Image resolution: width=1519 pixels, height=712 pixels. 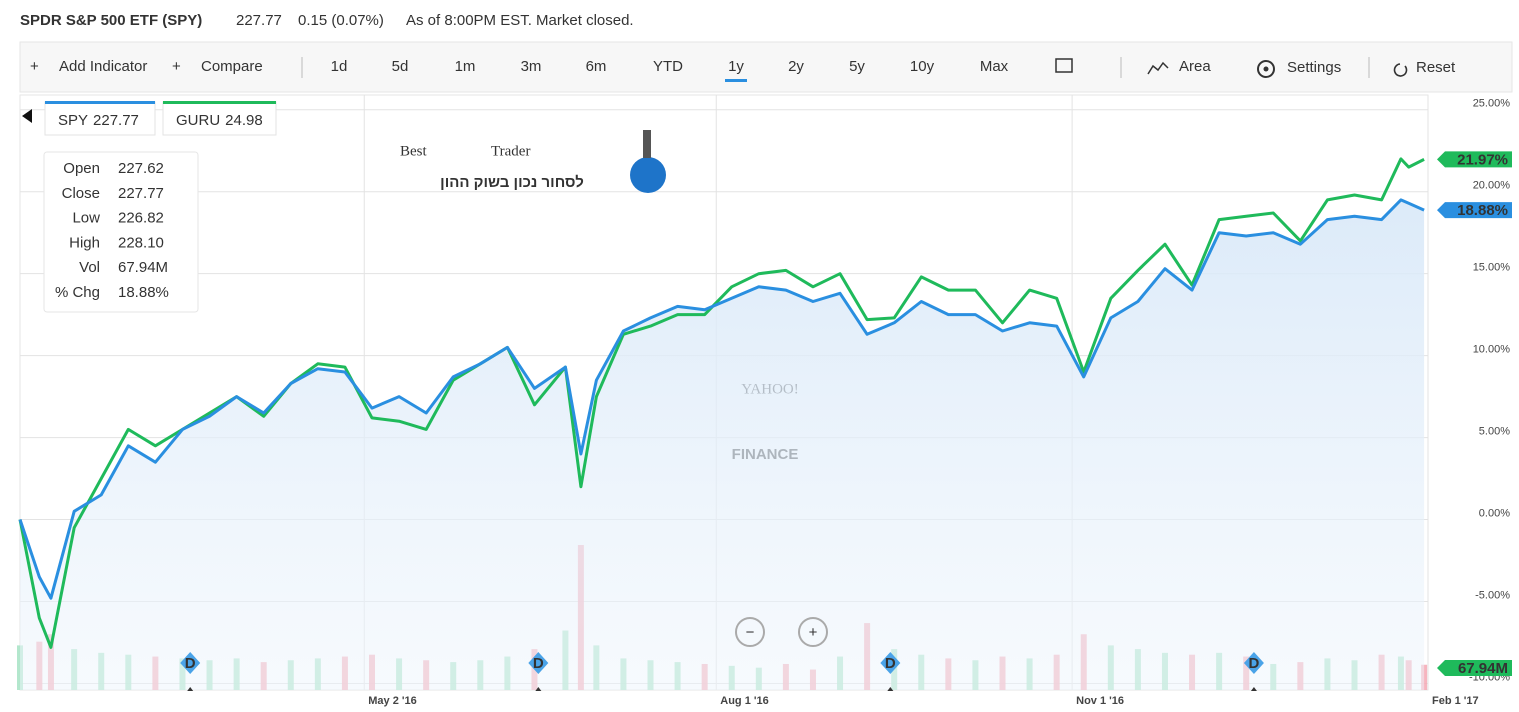 I want to click on logo-figure, so click(x=647, y=144).